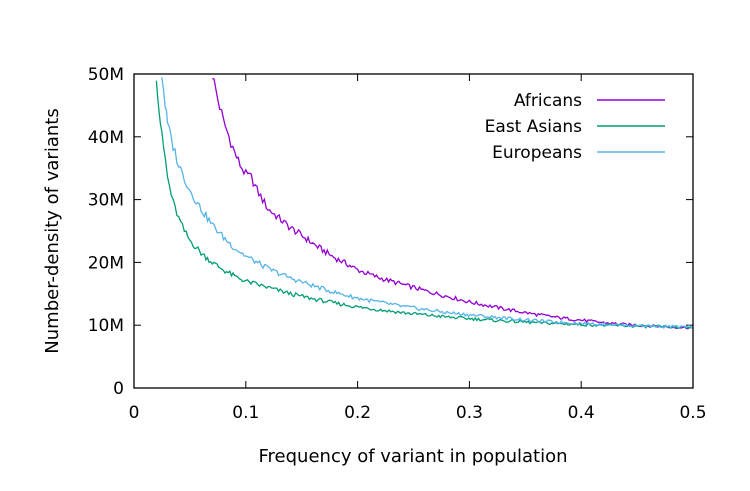 The width and height of the screenshot is (750, 491). Describe the element at coordinates (106, 201) in the screenshot. I see `y-tick-label: 30M` at that location.